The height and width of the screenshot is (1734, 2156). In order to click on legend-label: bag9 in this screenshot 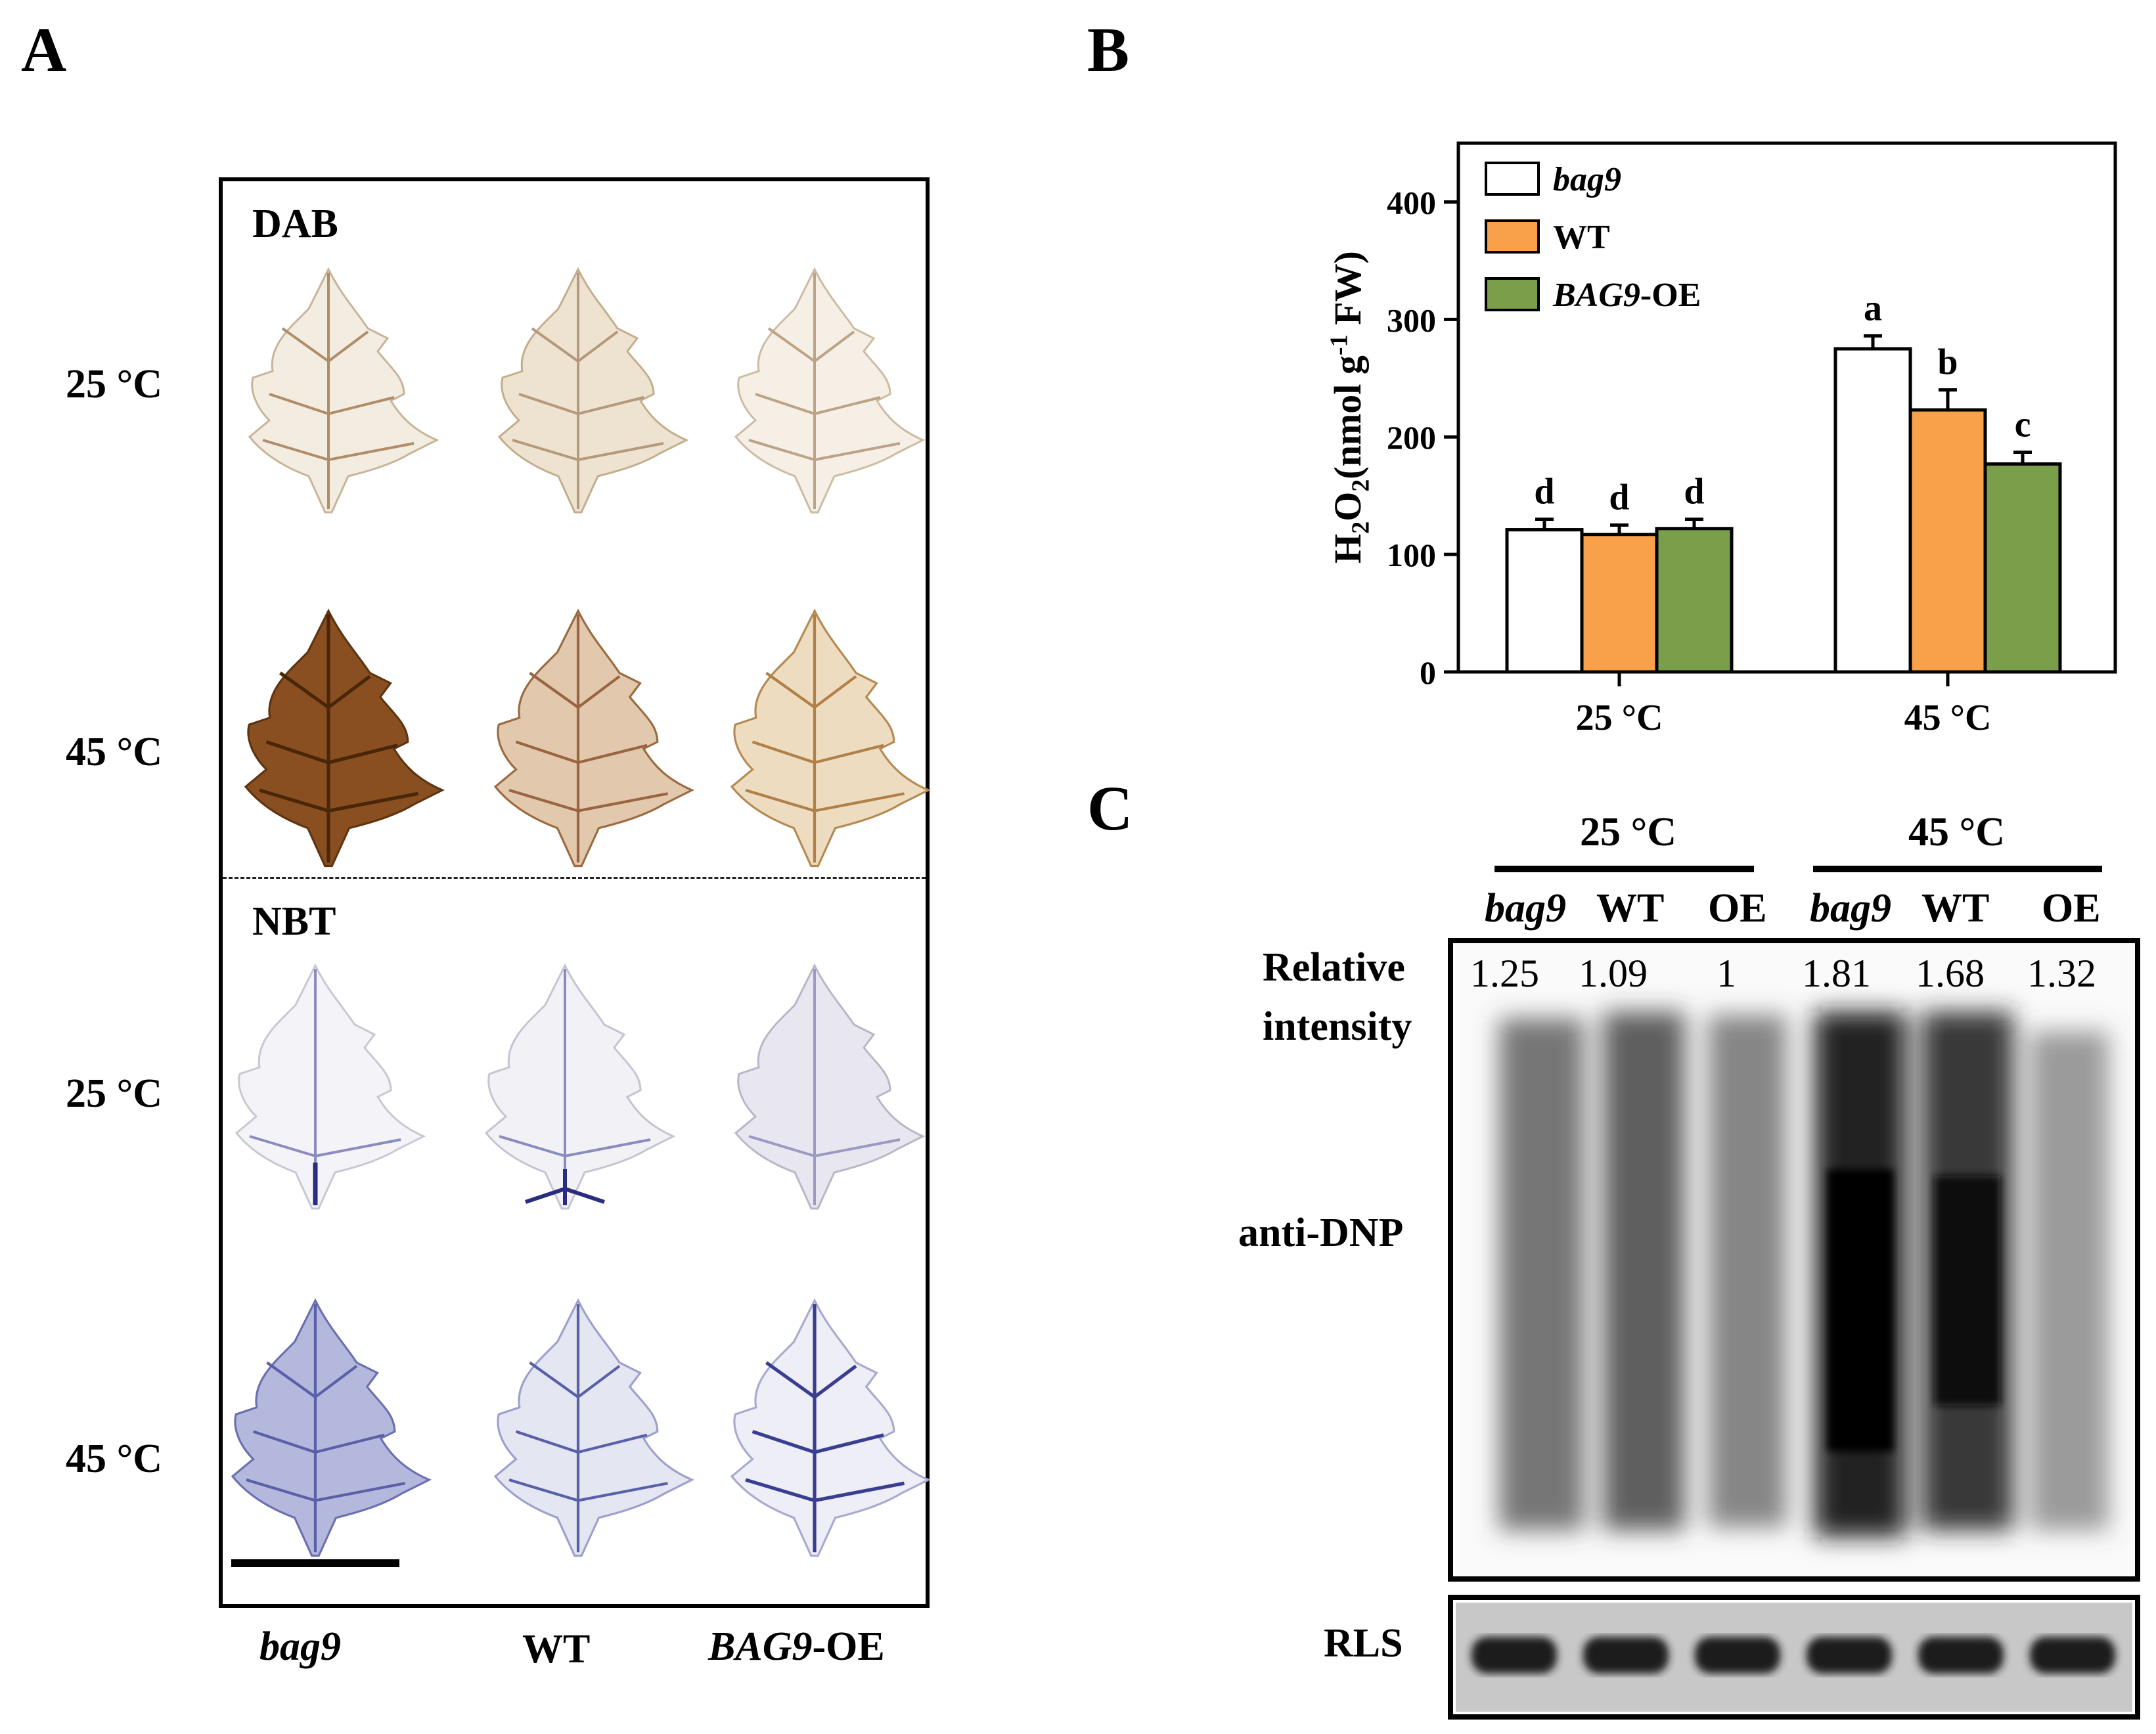, I will do `click(1587, 179)`.